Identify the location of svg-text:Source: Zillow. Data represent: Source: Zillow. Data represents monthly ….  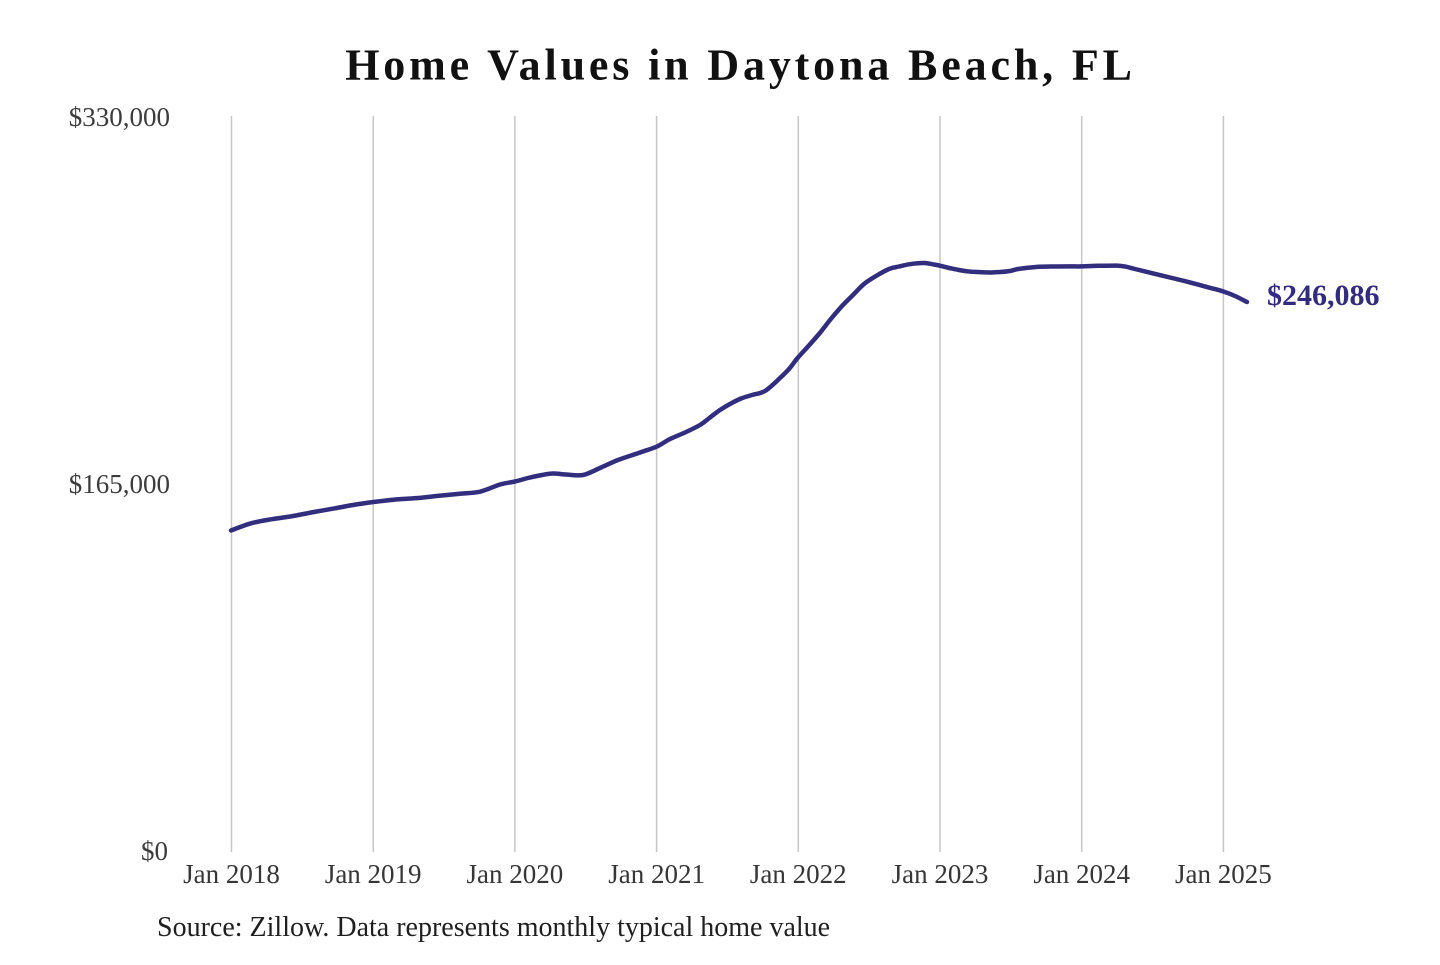
(493, 927).